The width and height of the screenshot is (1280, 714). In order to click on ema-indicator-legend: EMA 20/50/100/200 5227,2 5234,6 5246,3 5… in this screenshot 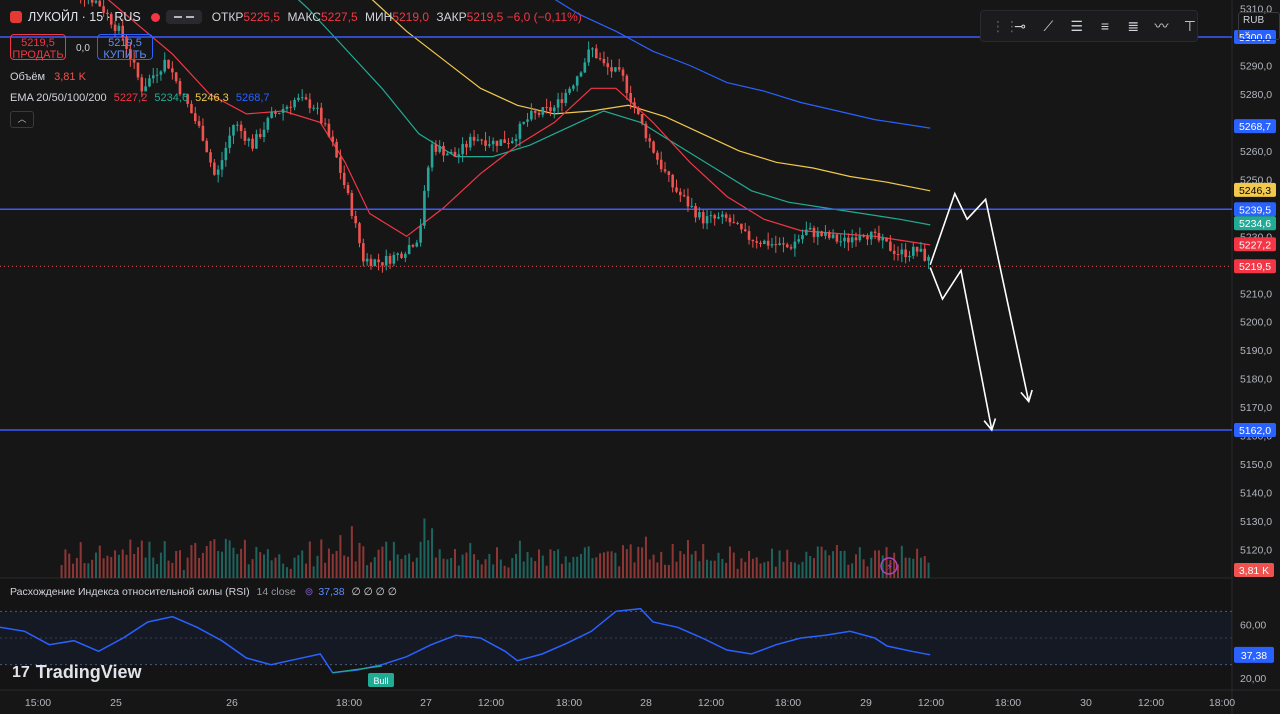, I will do `click(140, 98)`.